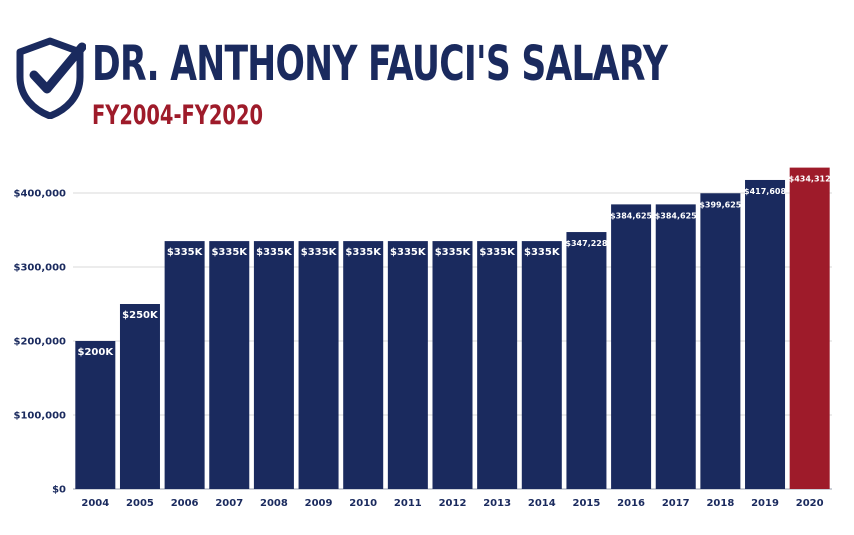 The image size is (854, 535). What do you see at coordinates (140, 503) in the screenshot?
I see `x-tick-label: 2005` at bounding box center [140, 503].